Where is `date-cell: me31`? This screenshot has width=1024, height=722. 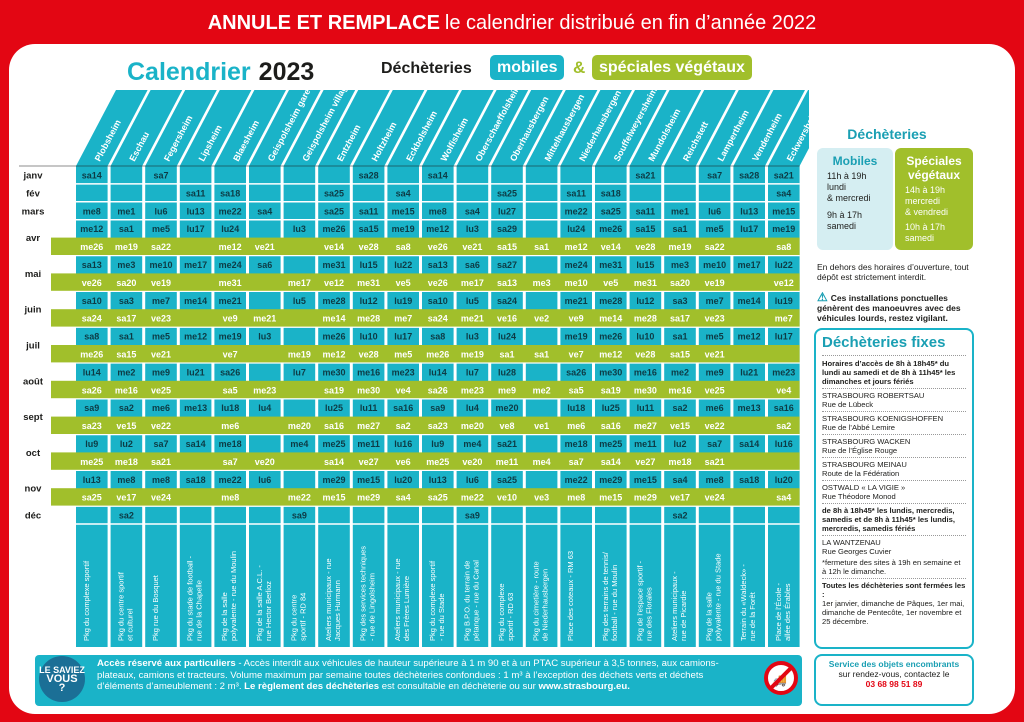
date-cell: me31 is located at coordinates (610, 265).